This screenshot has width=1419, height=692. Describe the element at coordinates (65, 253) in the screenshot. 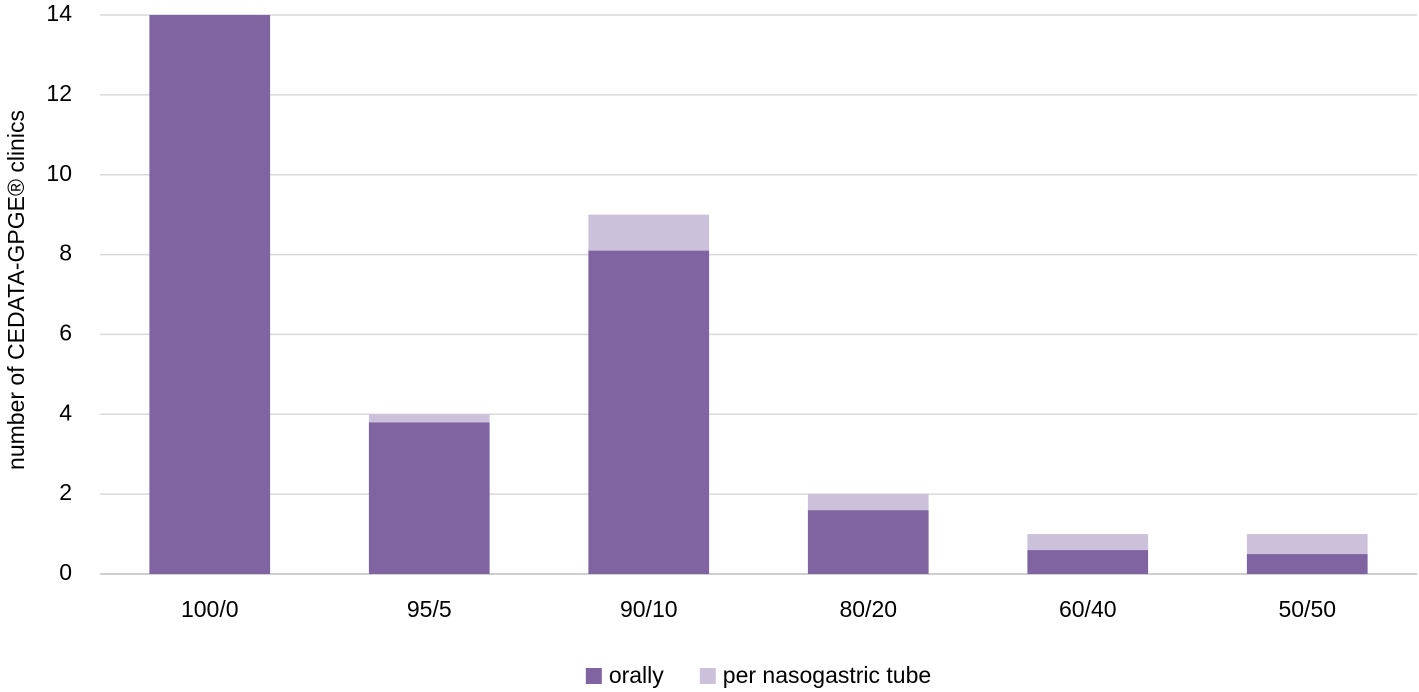

I see `y-tick-label: 8` at that location.